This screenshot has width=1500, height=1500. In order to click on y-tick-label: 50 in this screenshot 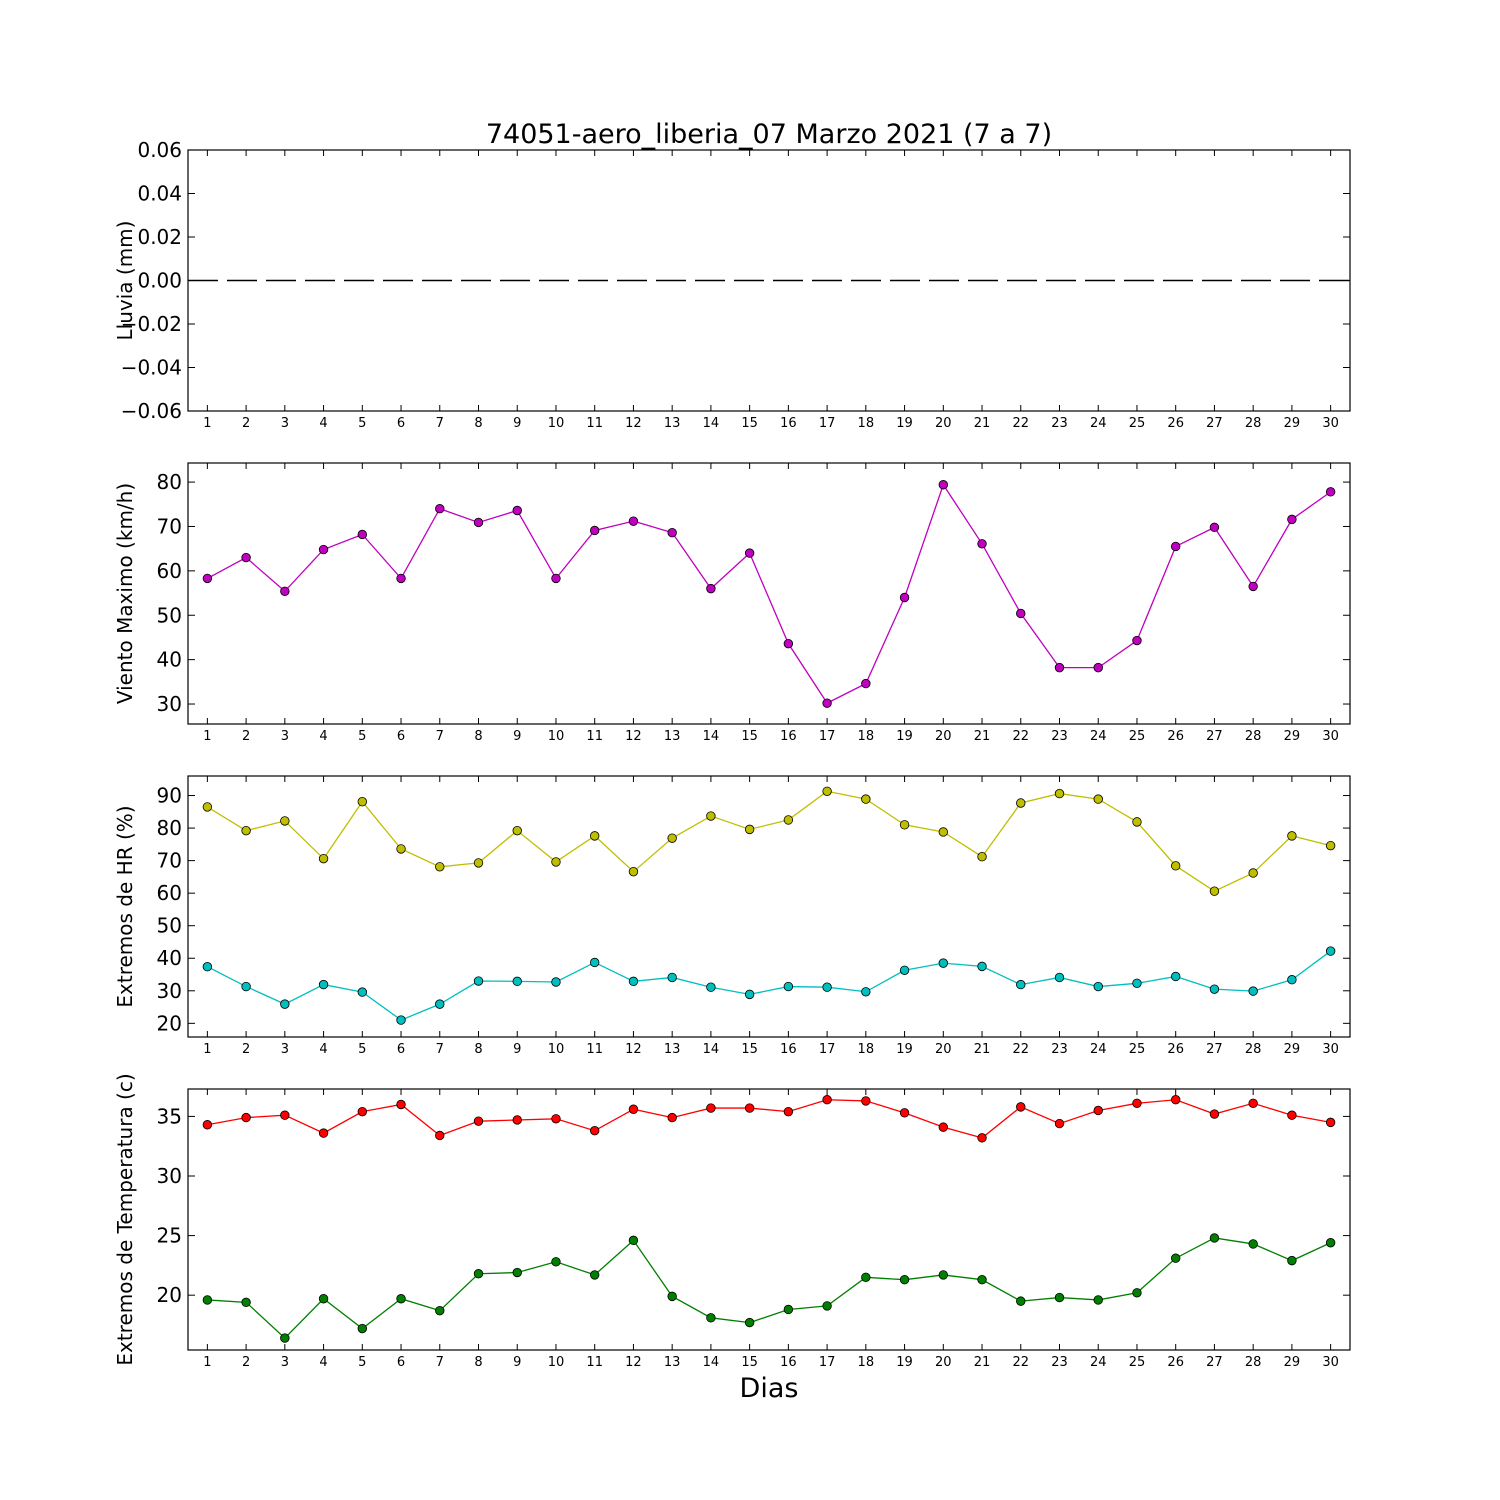, I will do `click(169, 615)`.